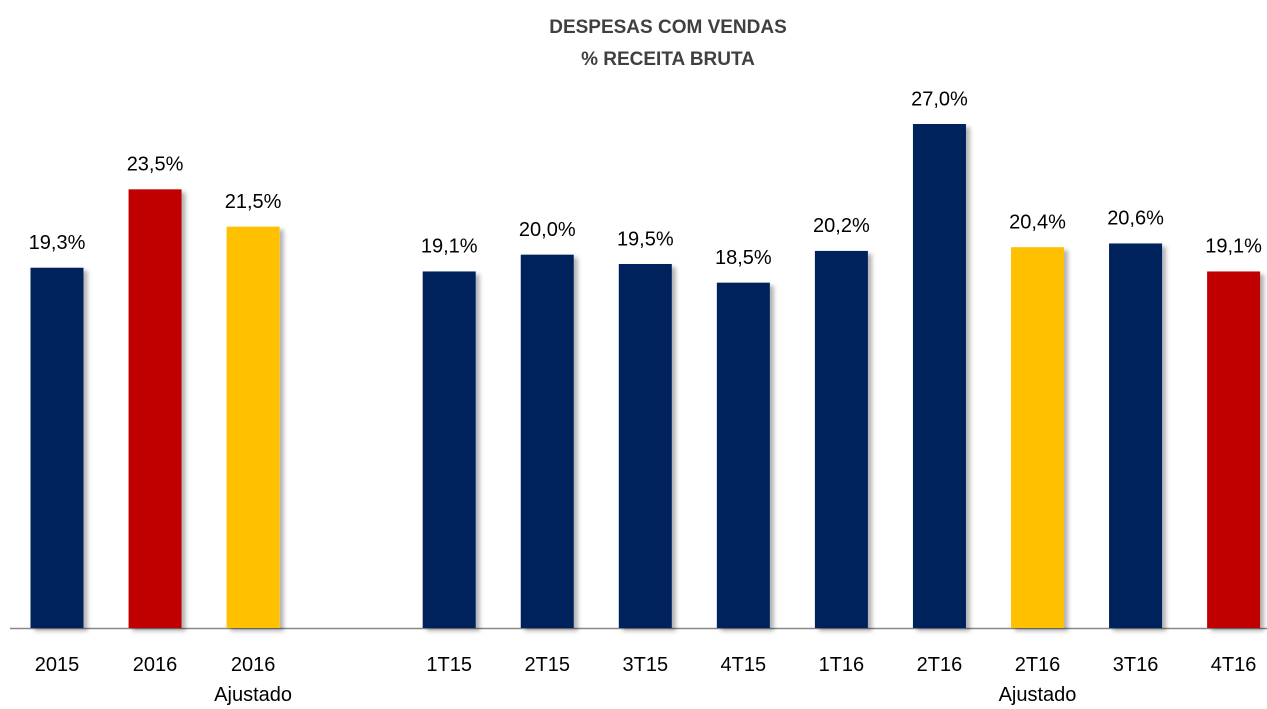 The image size is (1267, 709). Describe the element at coordinates (668, 59) in the screenshot. I see `chart-subtitle: % RECEITA BRUTA` at that location.